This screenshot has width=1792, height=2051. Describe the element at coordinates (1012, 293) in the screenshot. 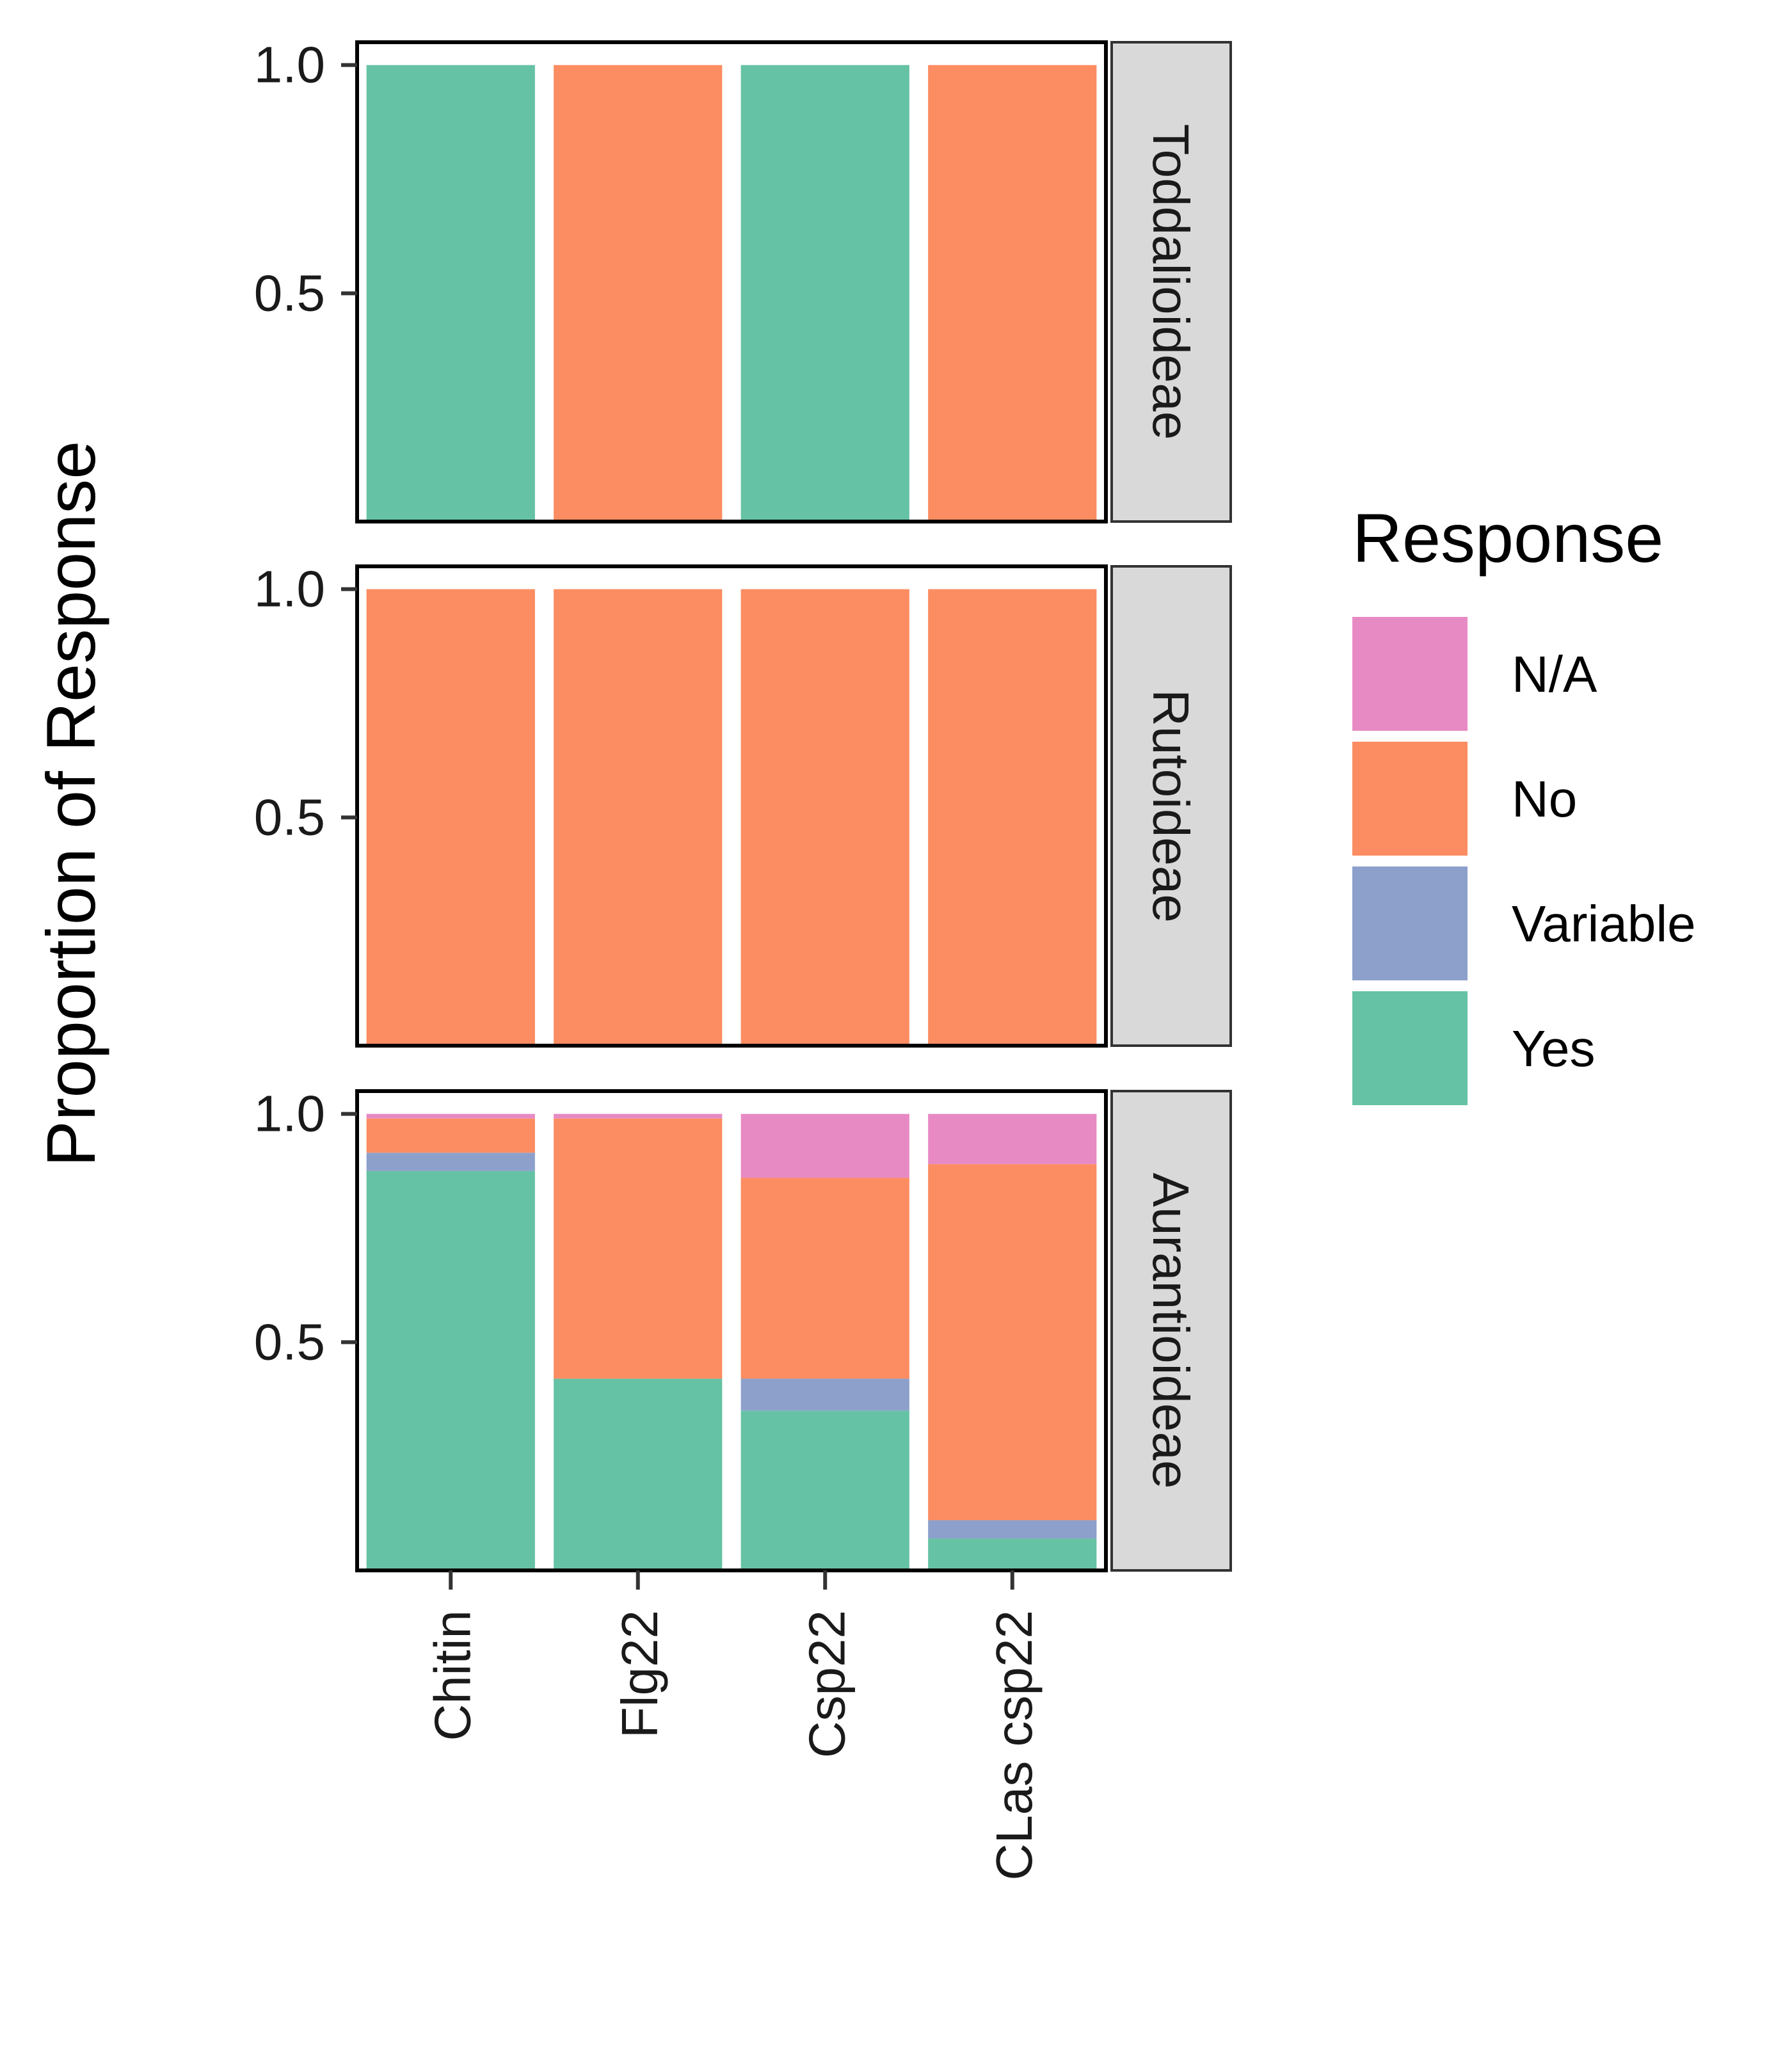

I see `bar-toddalioideae-clas-csp22-no` at that location.